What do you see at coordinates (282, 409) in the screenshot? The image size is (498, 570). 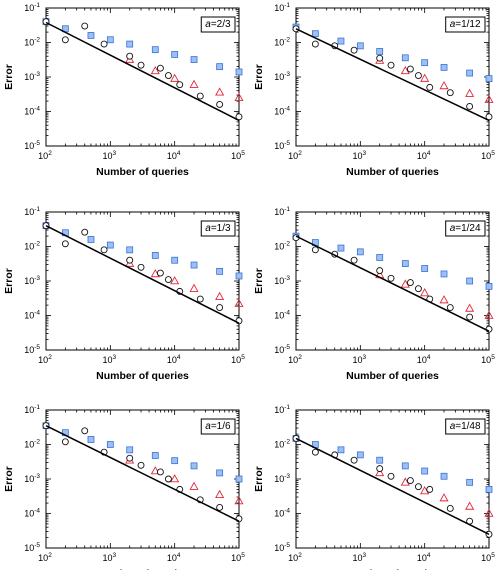 I see `y-tick-label: 10⁻¹` at bounding box center [282, 409].